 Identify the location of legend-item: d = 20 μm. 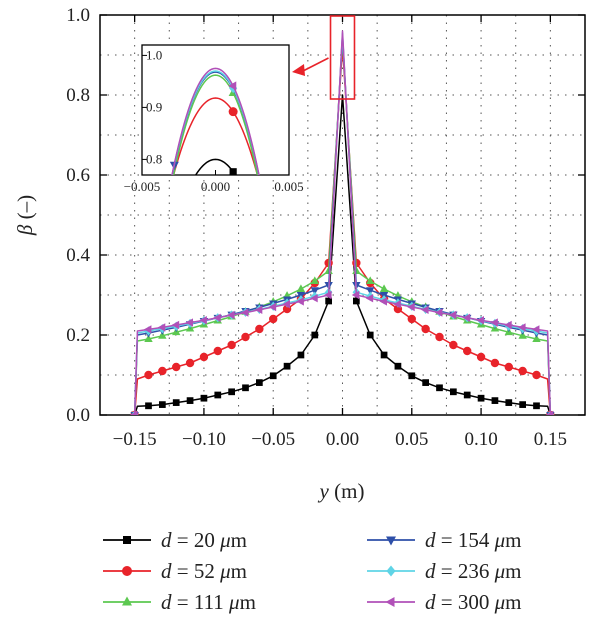
(175, 540).